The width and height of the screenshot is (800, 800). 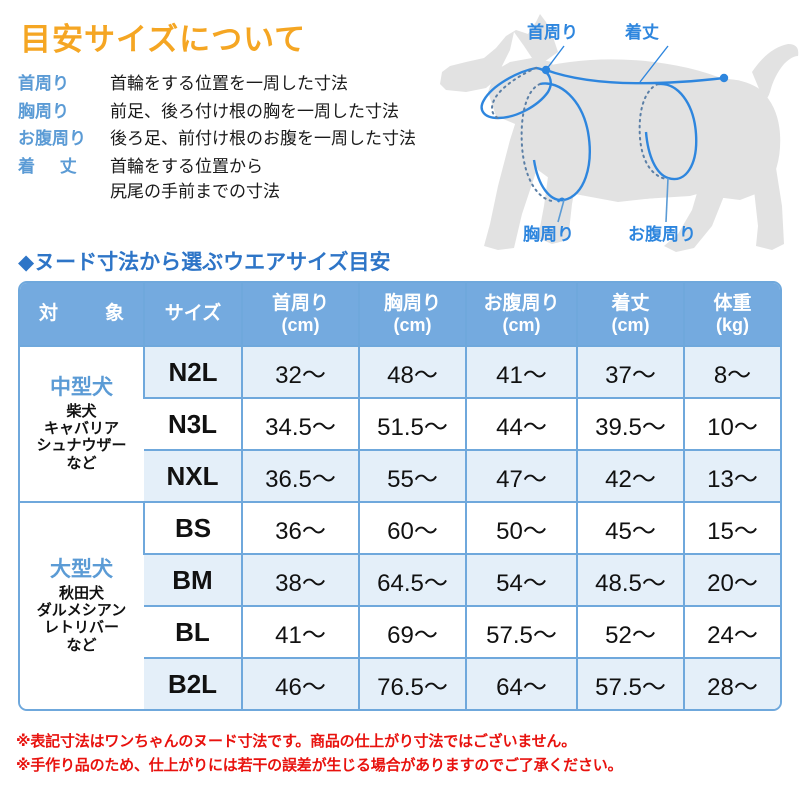 I want to click on cell-length: 52～, so click(x=630, y=632).